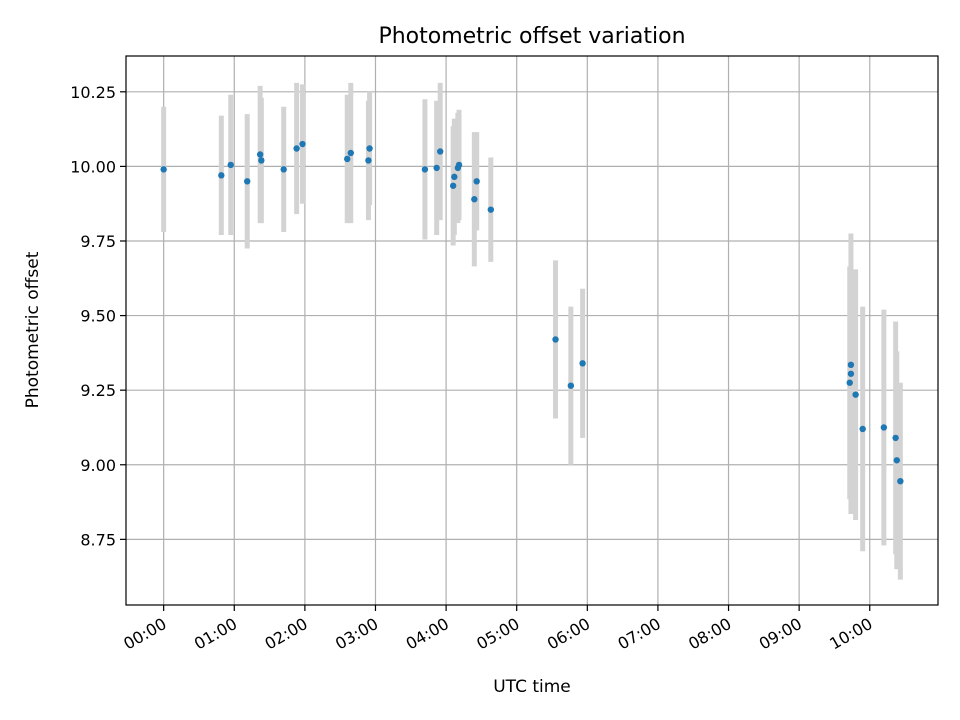 Image resolution: width=960 pixels, height=720 pixels. What do you see at coordinates (531, 36) in the screenshot?
I see `chart-title: Photometric offset variation` at bounding box center [531, 36].